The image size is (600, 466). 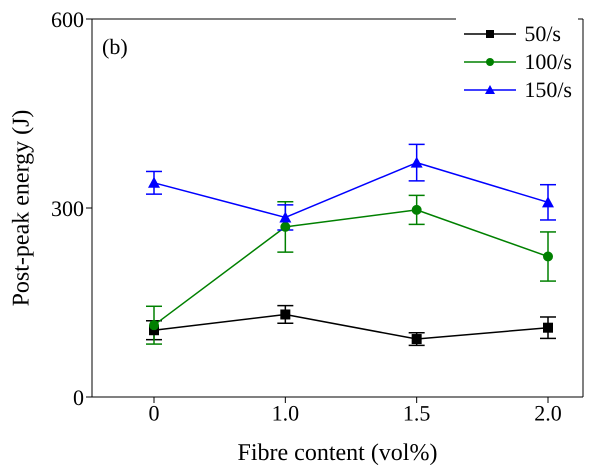 What do you see at coordinates (67, 19) in the screenshot?
I see `y-tick-label: 600` at bounding box center [67, 19].